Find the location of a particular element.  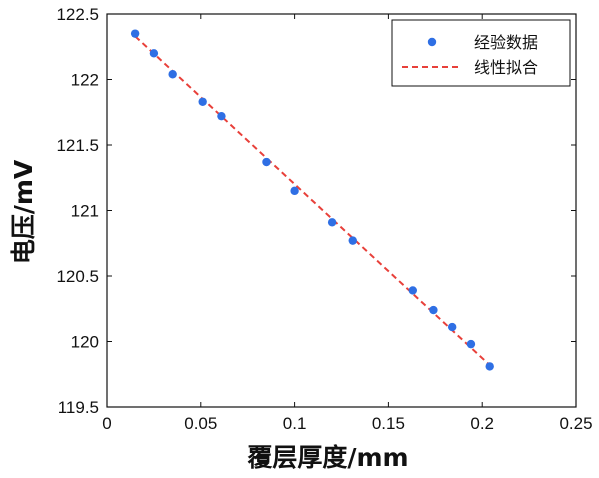

y-tick-label: 120.5 is located at coordinates (77, 276).